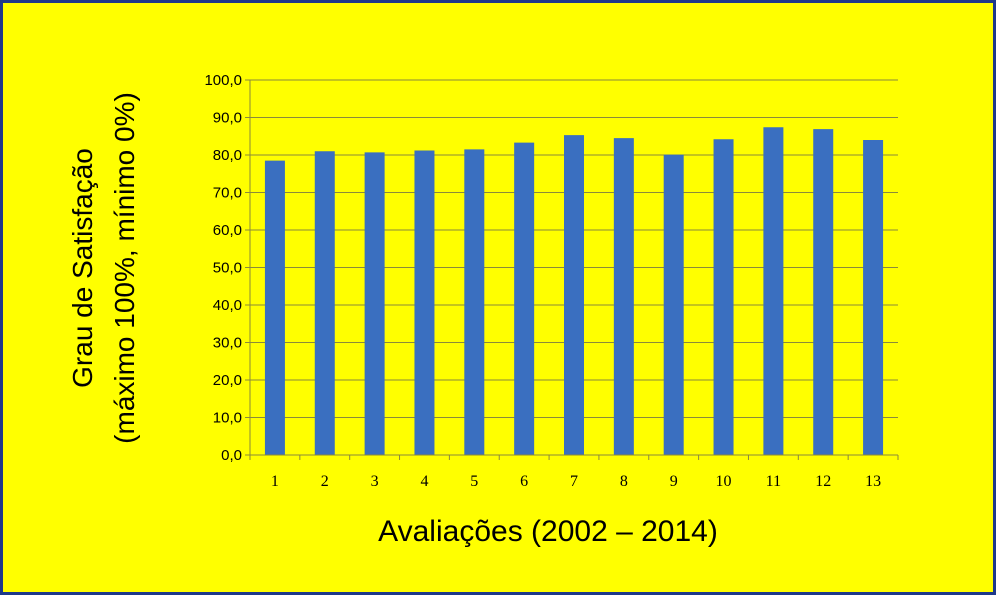 The image size is (996, 595). What do you see at coordinates (227, 118) in the screenshot?
I see `y-tick-label: 90,0` at bounding box center [227, 118].